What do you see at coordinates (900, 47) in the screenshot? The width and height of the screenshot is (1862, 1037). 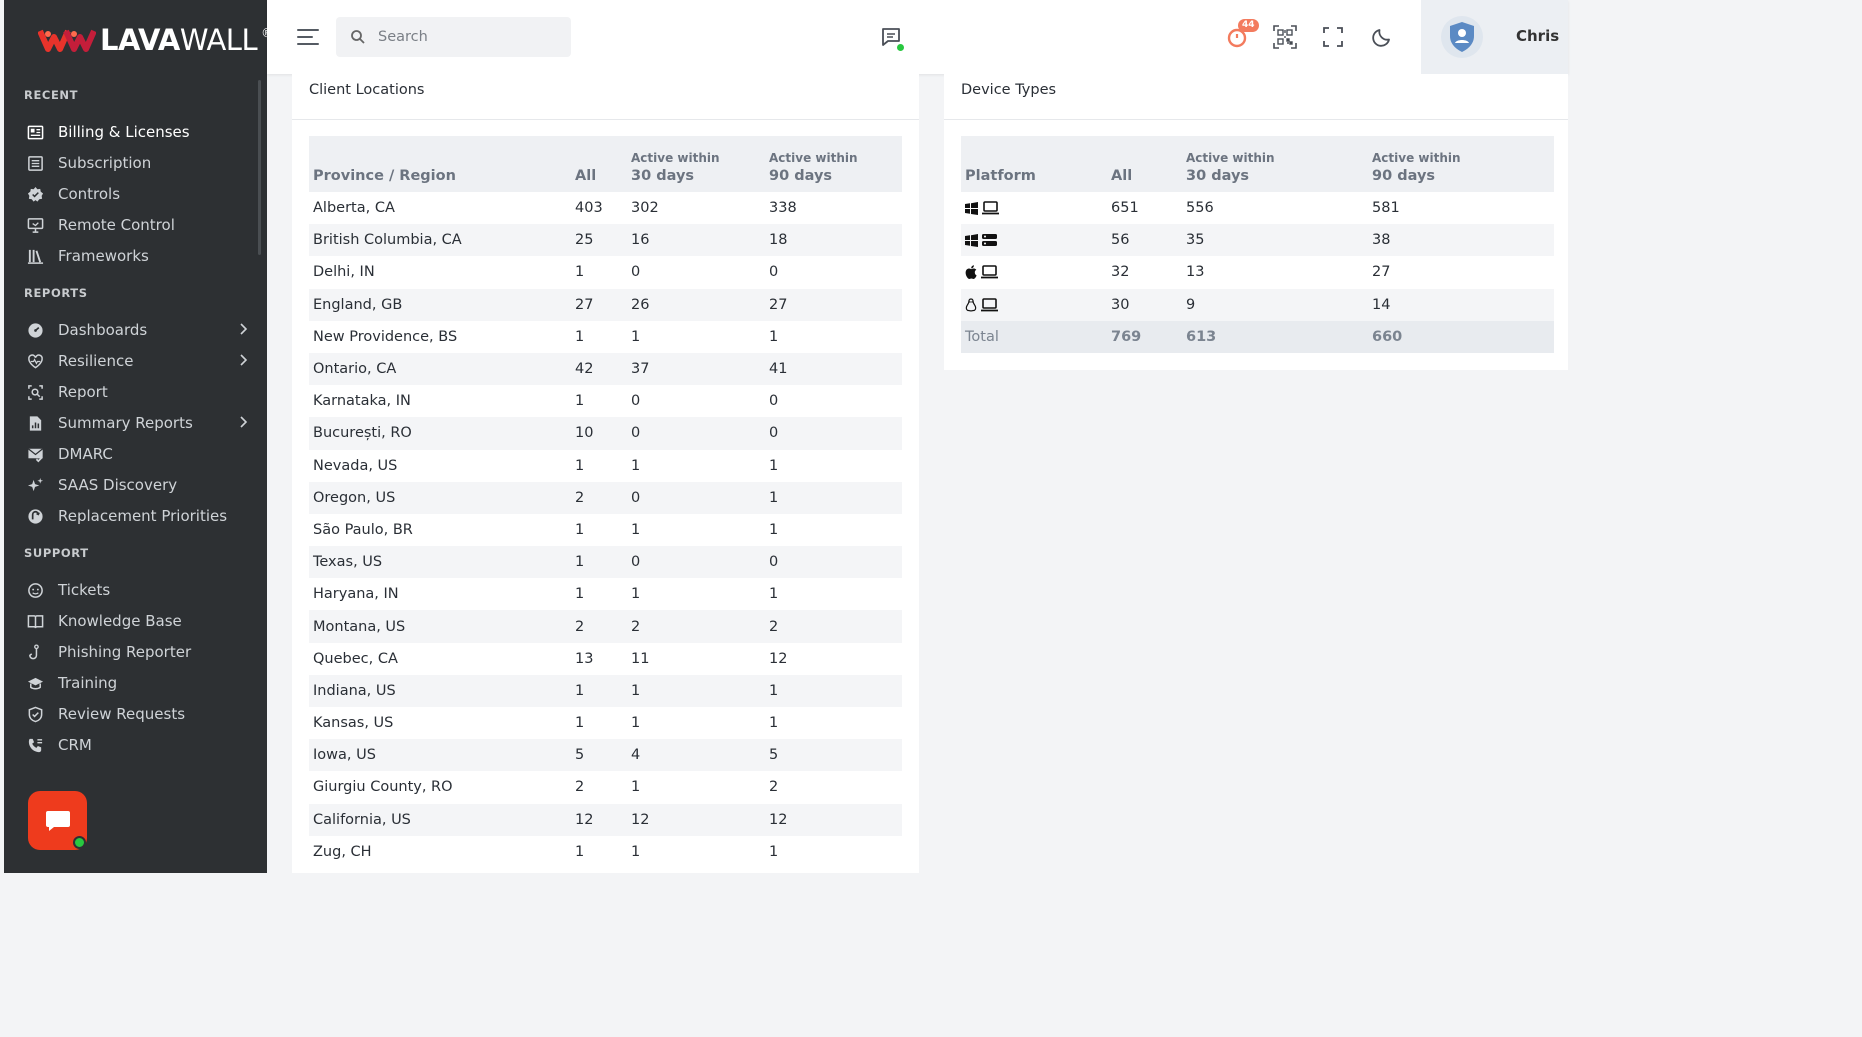 I see `message-status-dot` at bounding box center [900, 47].